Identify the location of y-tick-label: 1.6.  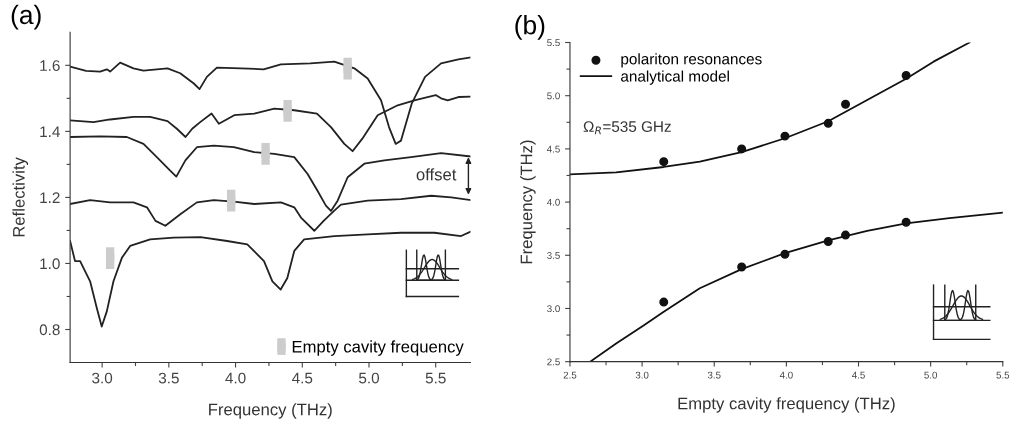
(50, 66).